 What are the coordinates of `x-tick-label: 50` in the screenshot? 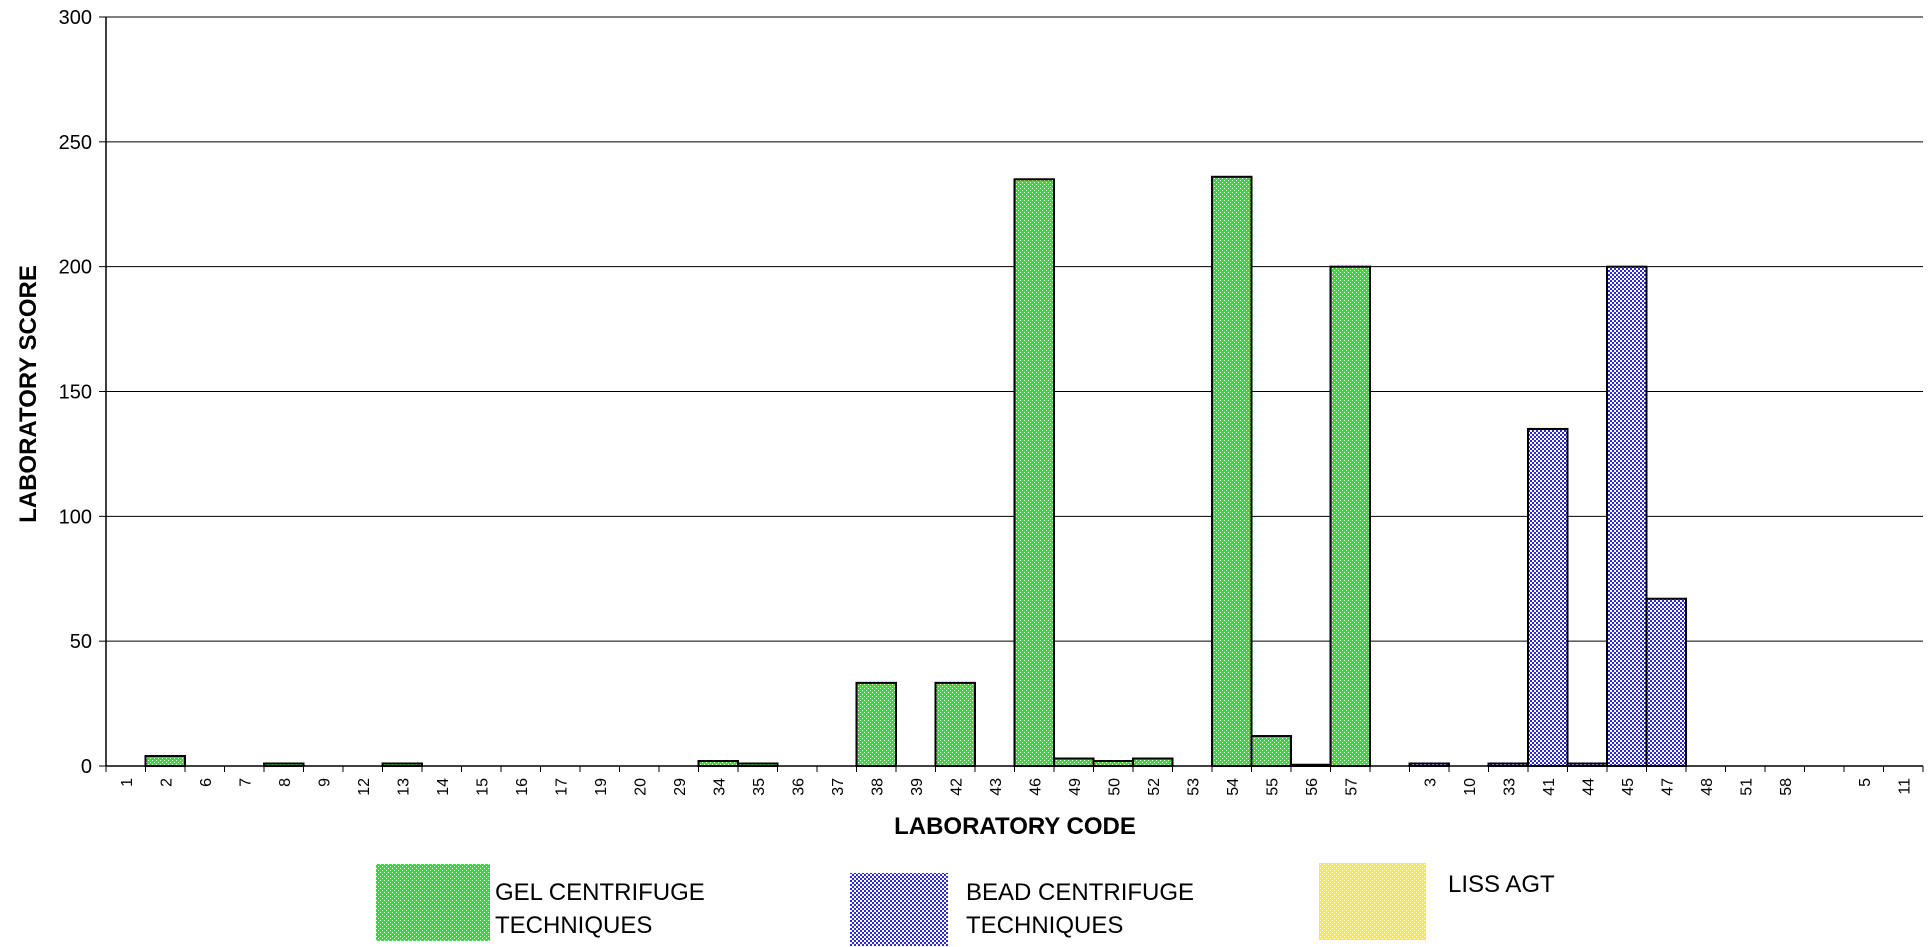 It's located at (1114, 787).